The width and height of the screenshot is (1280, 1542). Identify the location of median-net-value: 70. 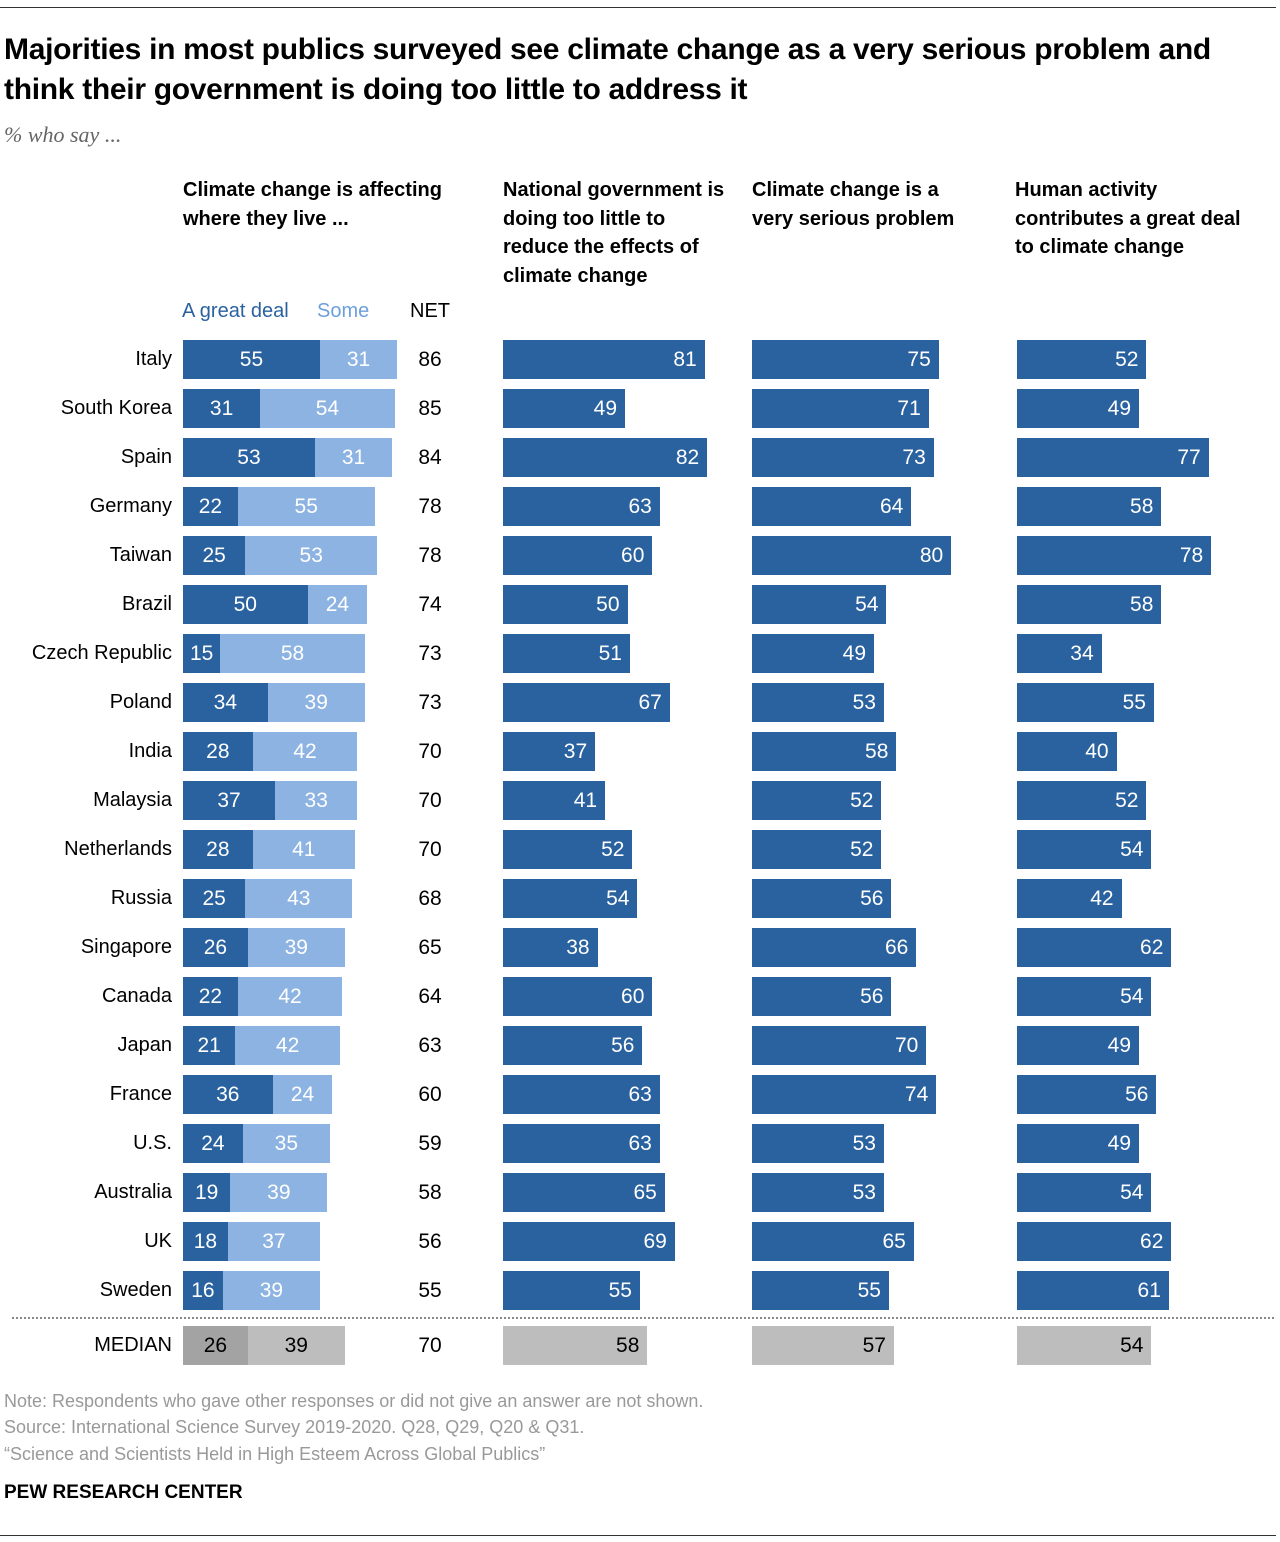
(430, 1345).